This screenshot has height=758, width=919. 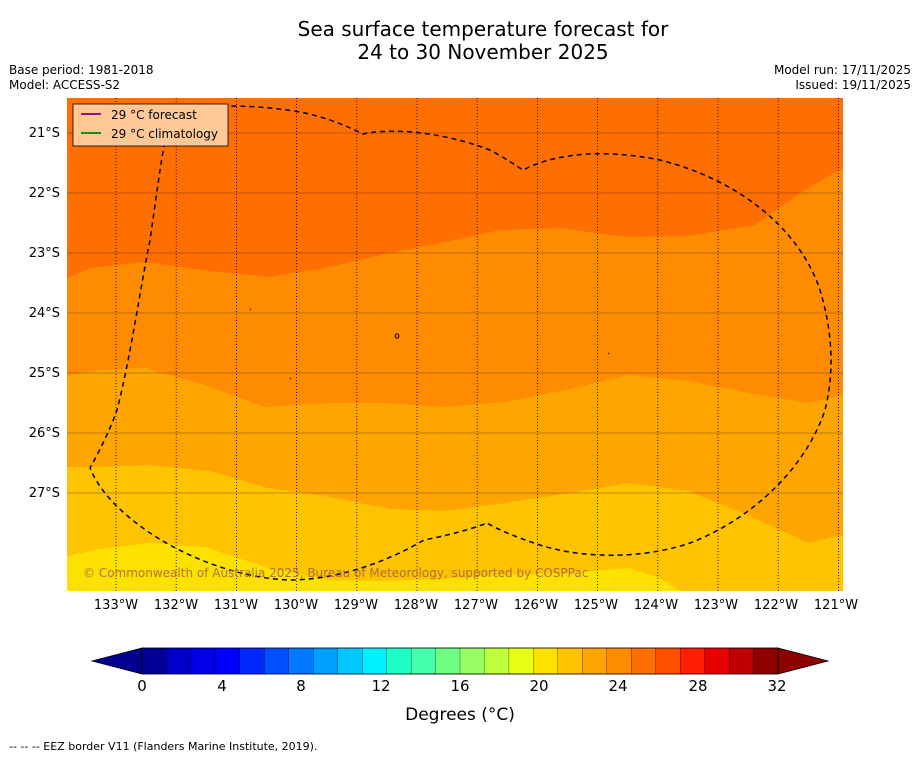 What do you see at coordinates (460, 715) in the screenshot?
I see `colorbar-title: Degrees (°C)` at bounding box center [460, 715].